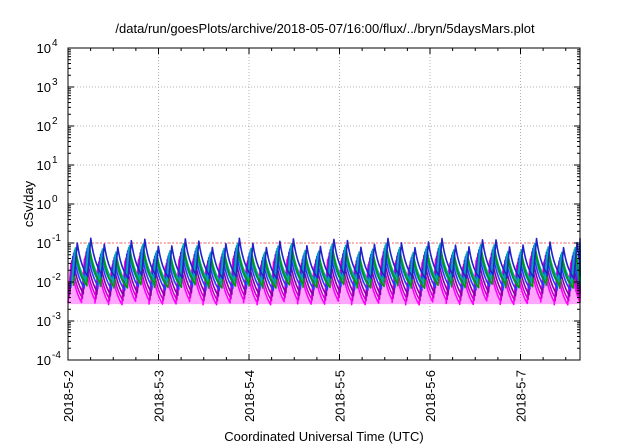  Describe the element at coordinates (56, 316) in the screenshot. I see `y-tick-exponent: -3` at that location.